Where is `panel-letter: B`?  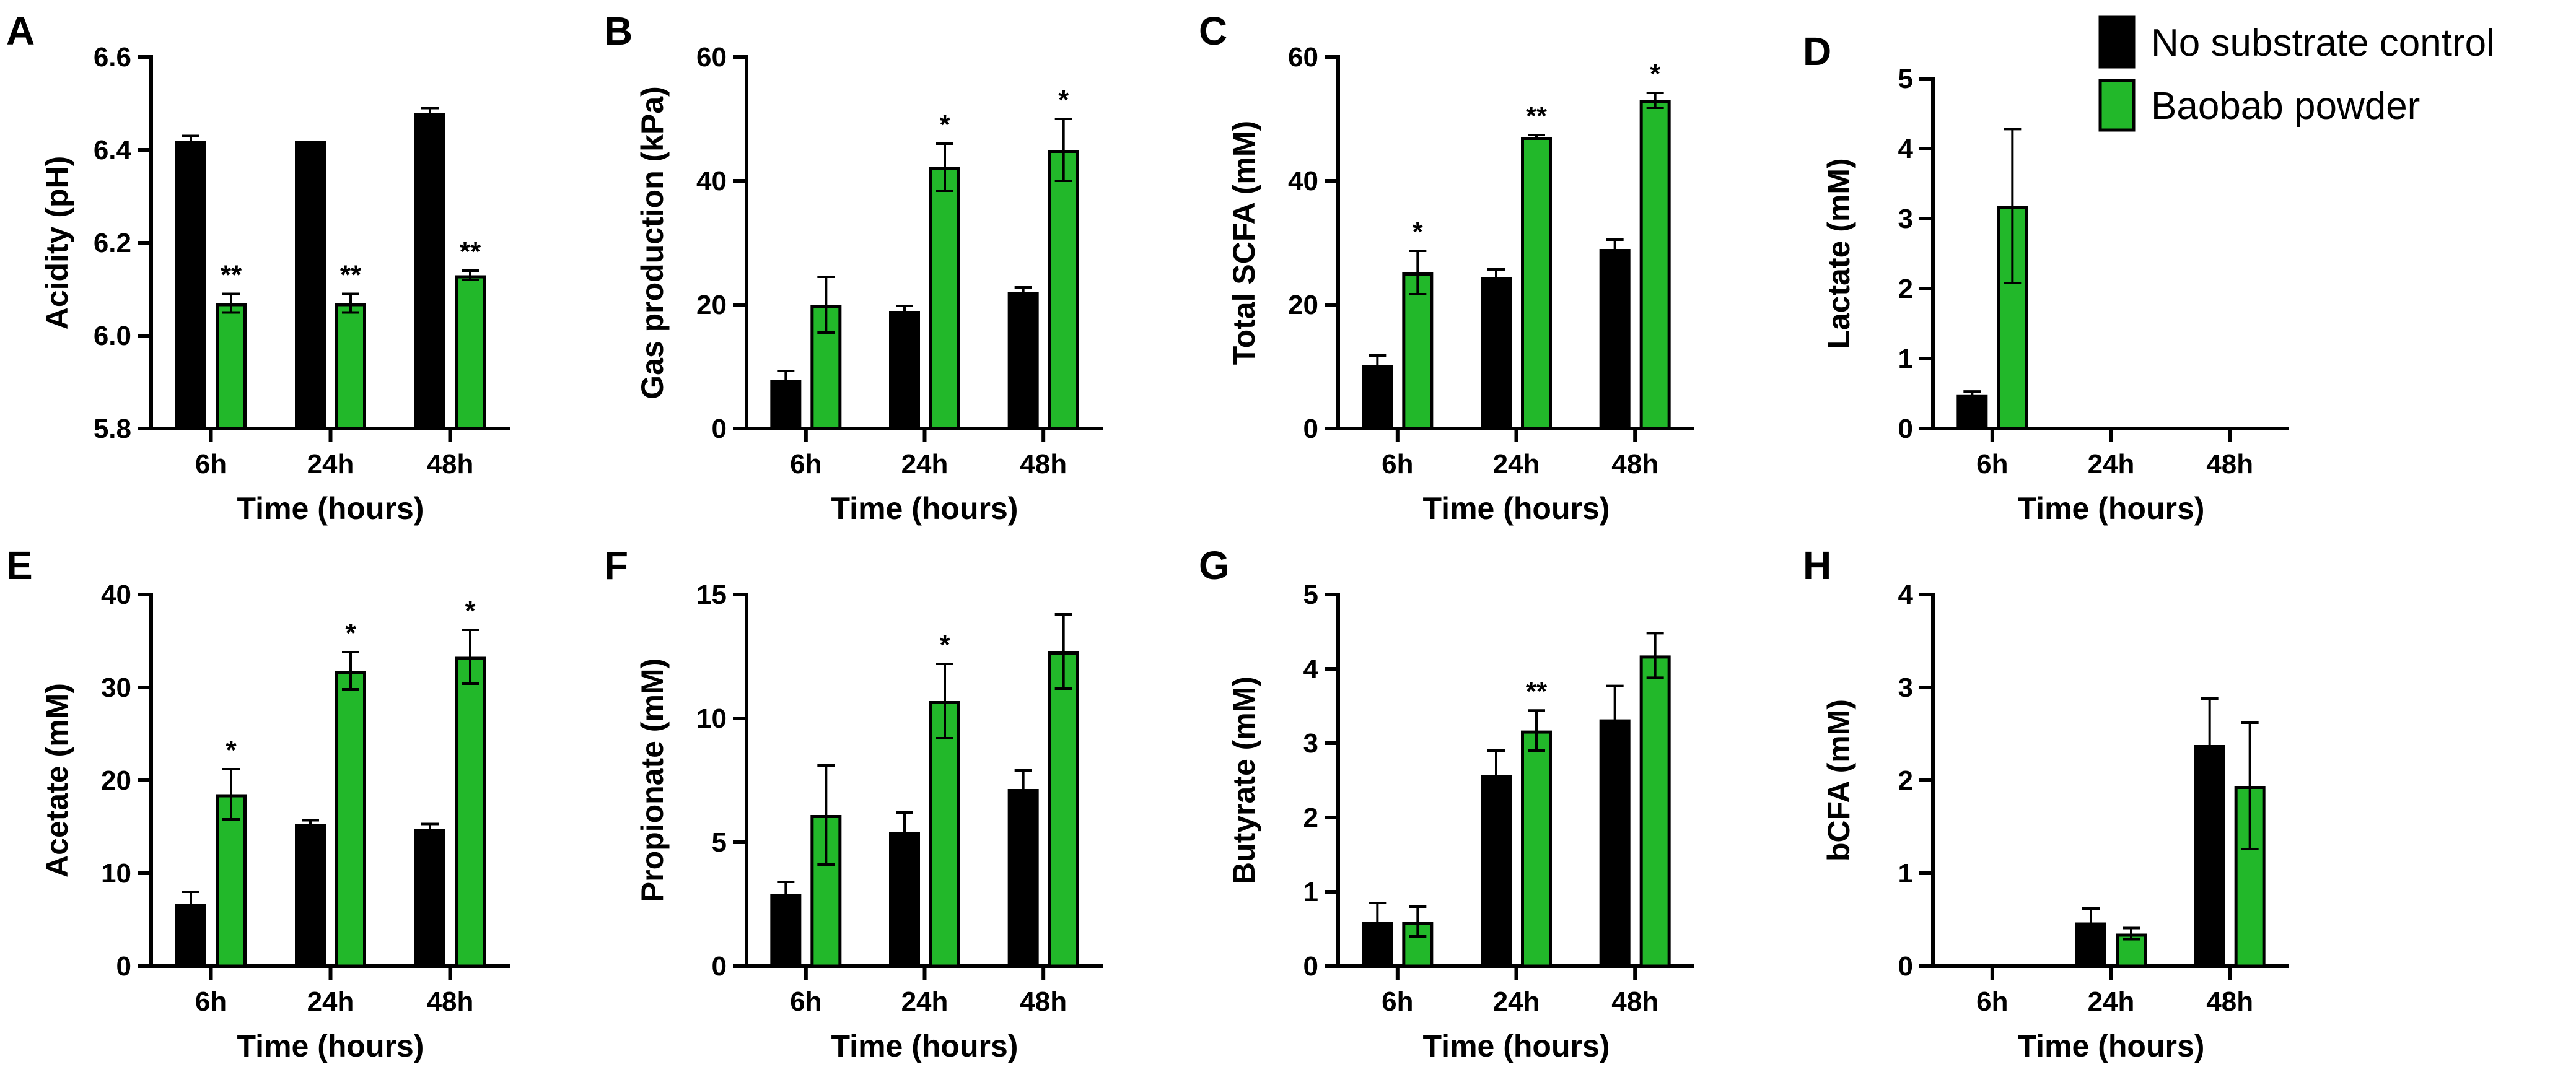
panel-letter: B is located at coordinates (618, 31).